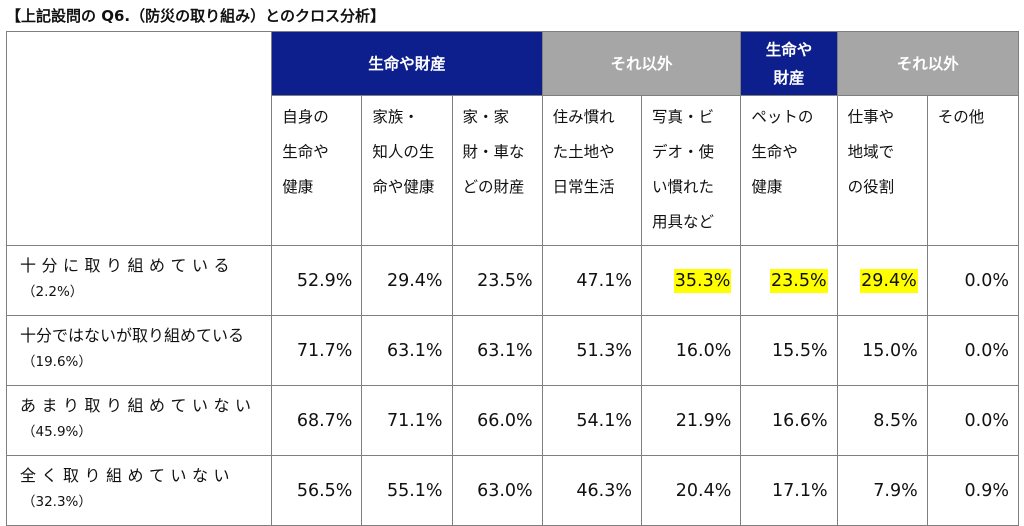  Describe the element at coordinates (961, 117) in the screenshot. I see `column-header-line: その他` at that location.